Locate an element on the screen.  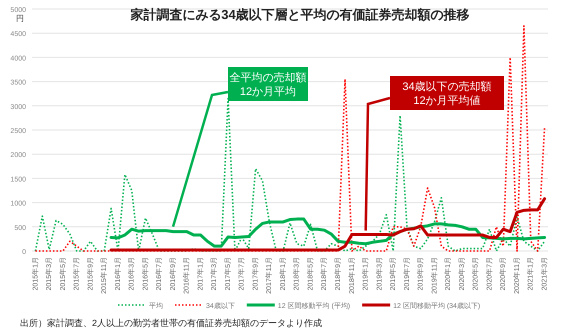
text: 出所）家計調査、2人以上の勤労者世帯の有価証券売却額のデータより作成 is located at coordinates (171, 323).